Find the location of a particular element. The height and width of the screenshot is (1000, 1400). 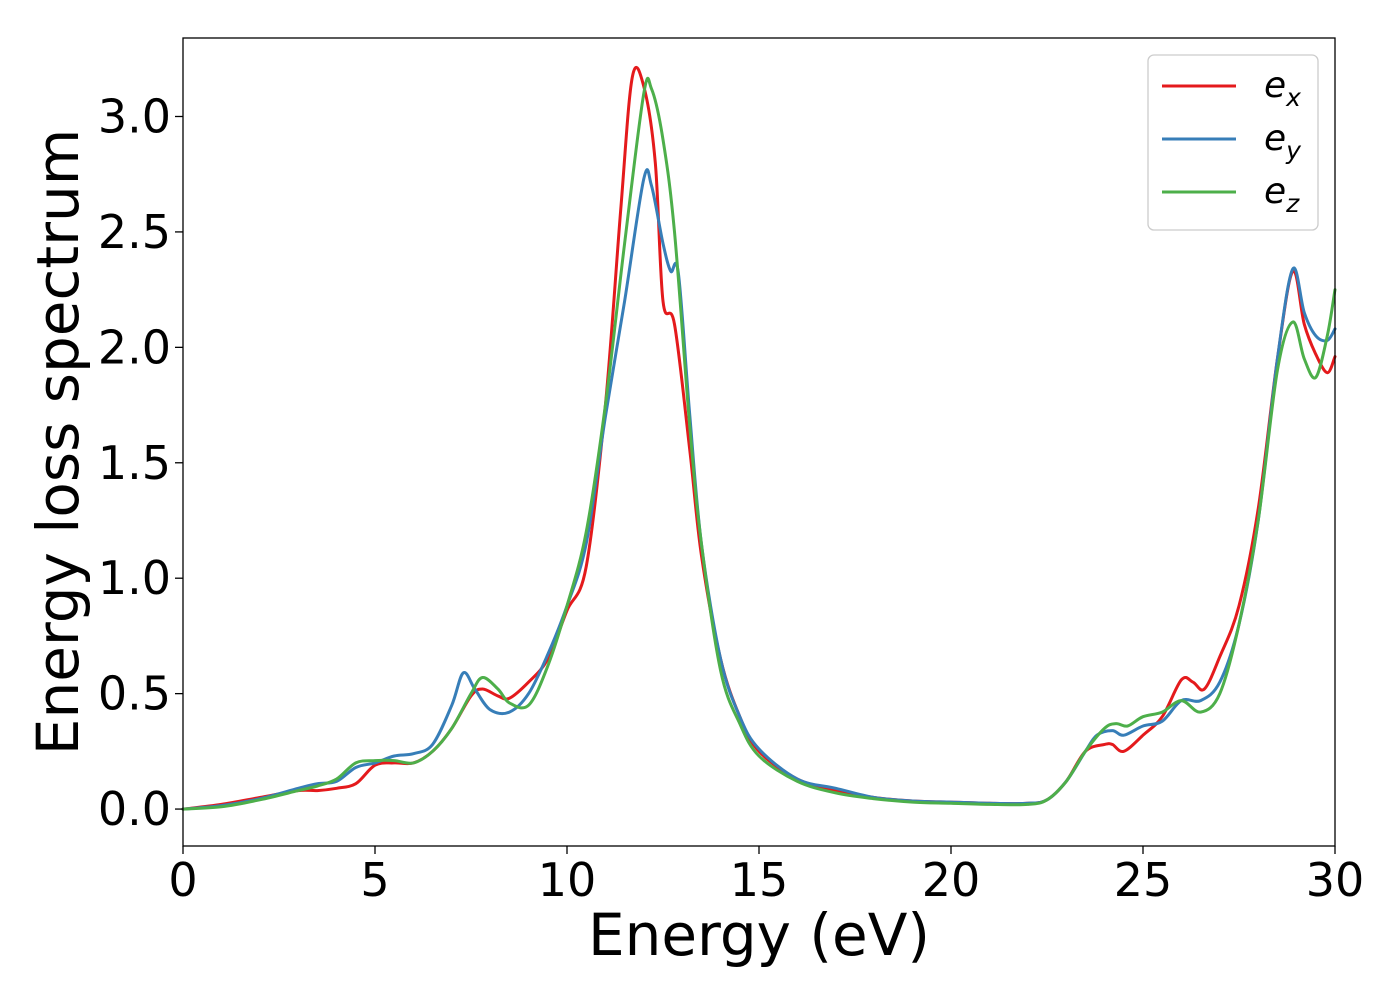

x-tick-label: 30 is located at coordinates (1335, 880).